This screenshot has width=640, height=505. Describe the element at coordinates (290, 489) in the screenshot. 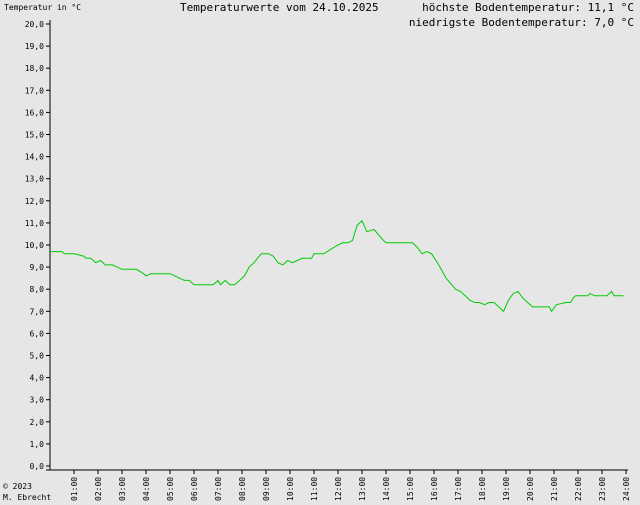

I see `x-tick-label: 10:00` at that location.